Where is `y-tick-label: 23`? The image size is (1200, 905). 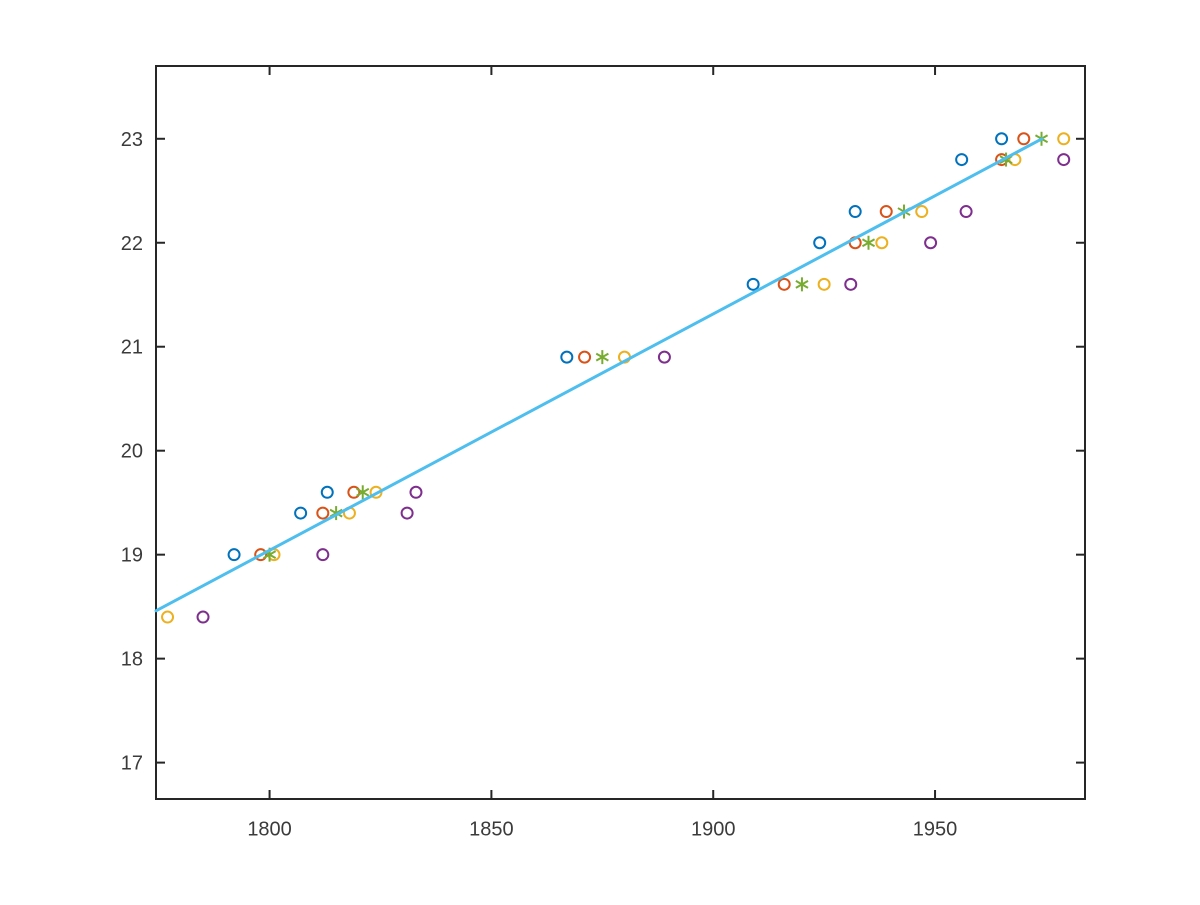
y-tick-label: 23 is located at coordinates (132, 140).